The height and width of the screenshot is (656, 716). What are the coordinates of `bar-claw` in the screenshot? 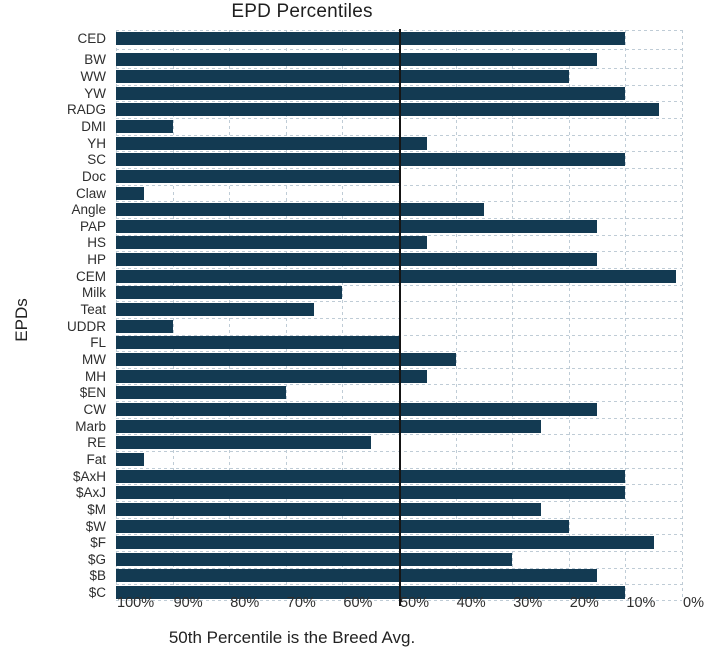 It's located at (130, 193).